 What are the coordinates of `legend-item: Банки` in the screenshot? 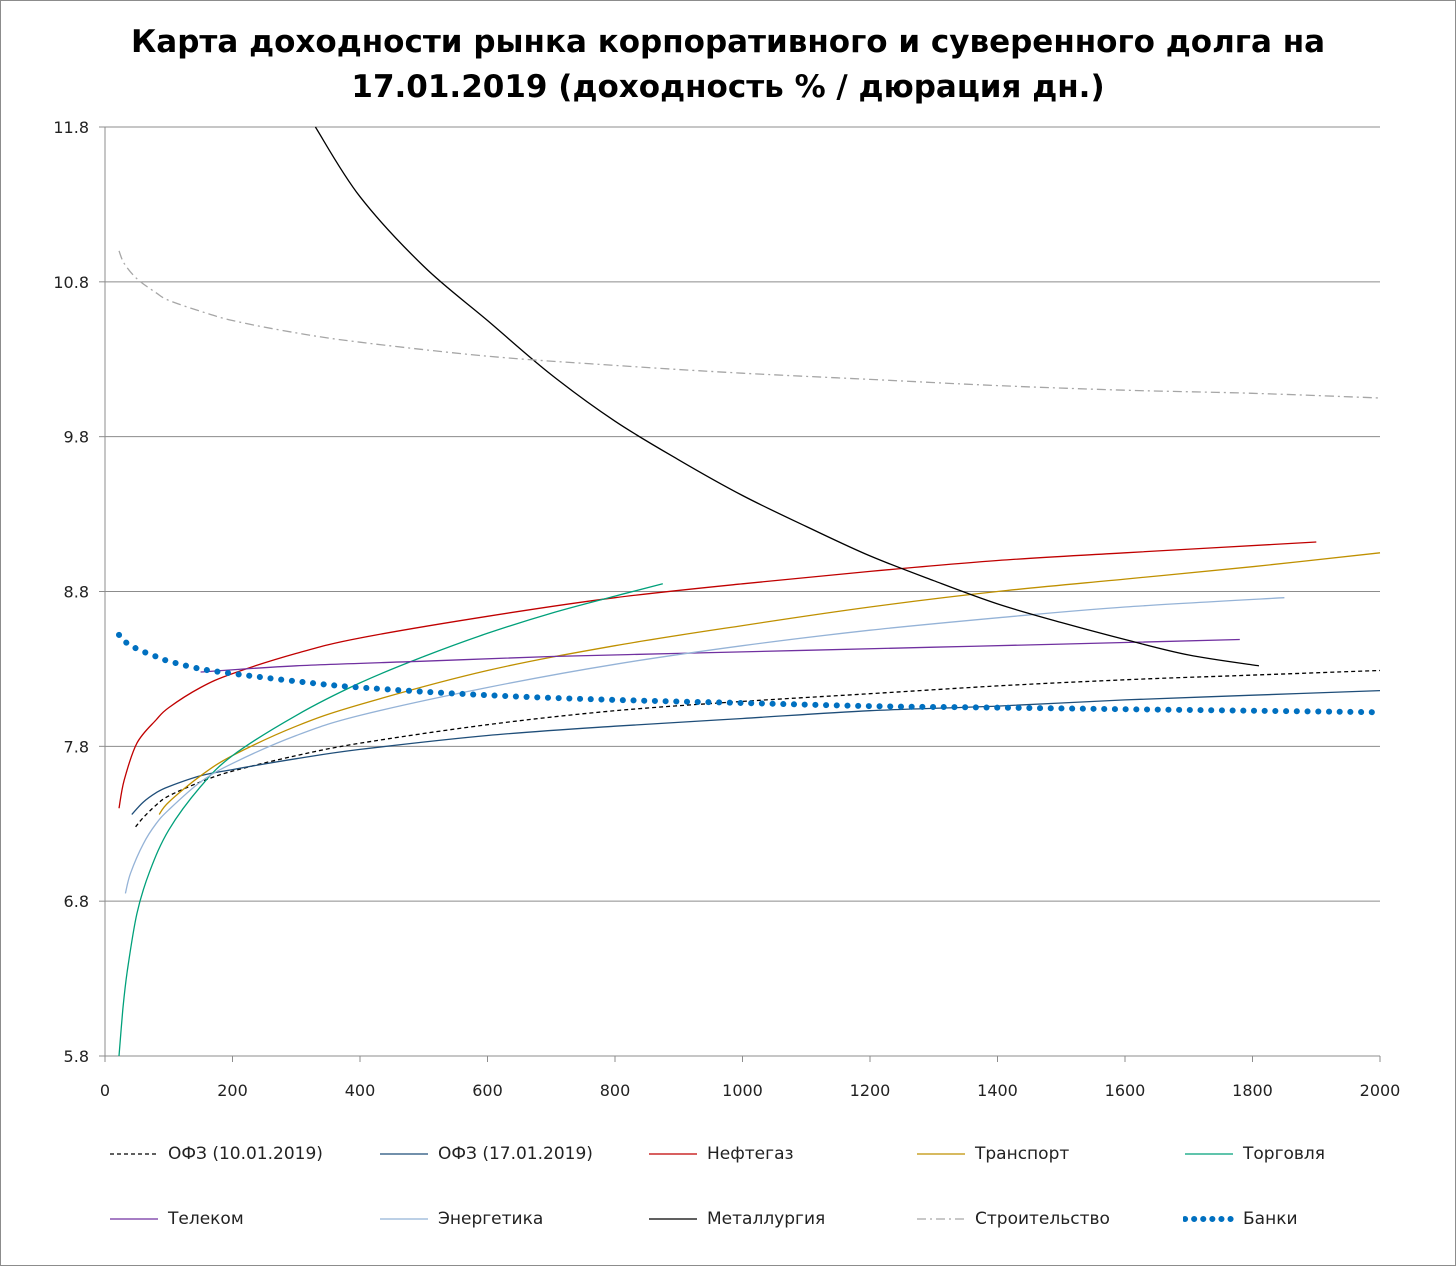 It's located at (1240, 1219).